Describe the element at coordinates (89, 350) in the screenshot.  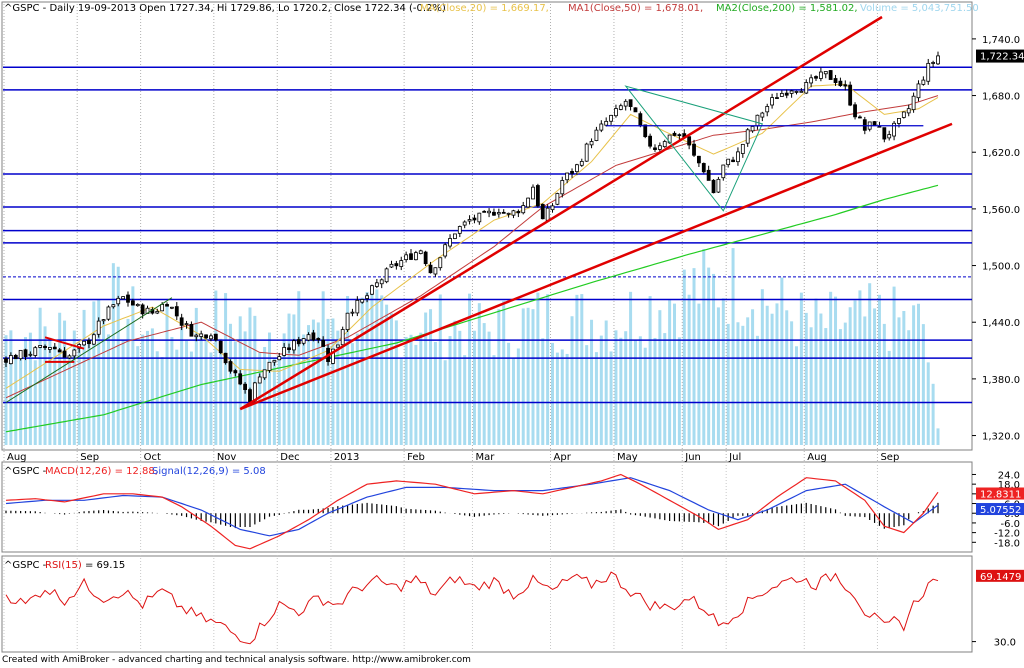
I see `early-trend-line` at that location.